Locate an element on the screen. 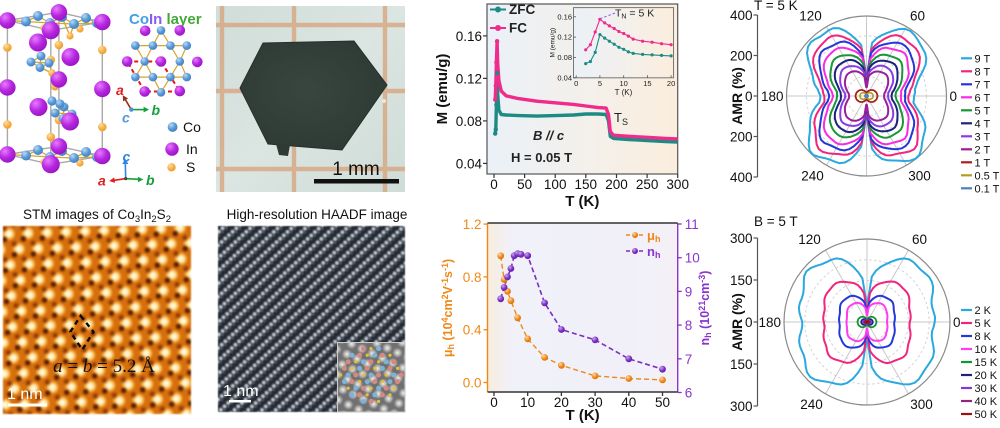 Image resolution: width=1000 pixels, height=428 pixels. svg-text: 30 K is located at coordinates (986, 389).